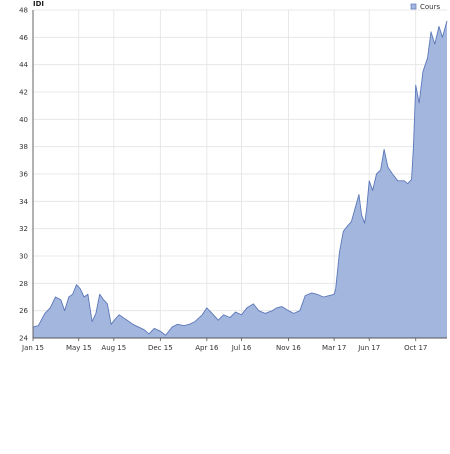  What do you see at coordinates (160, 348) in the screenshot?
I see `x-tick-label: Dec 15` at bounding box center [160, 348].